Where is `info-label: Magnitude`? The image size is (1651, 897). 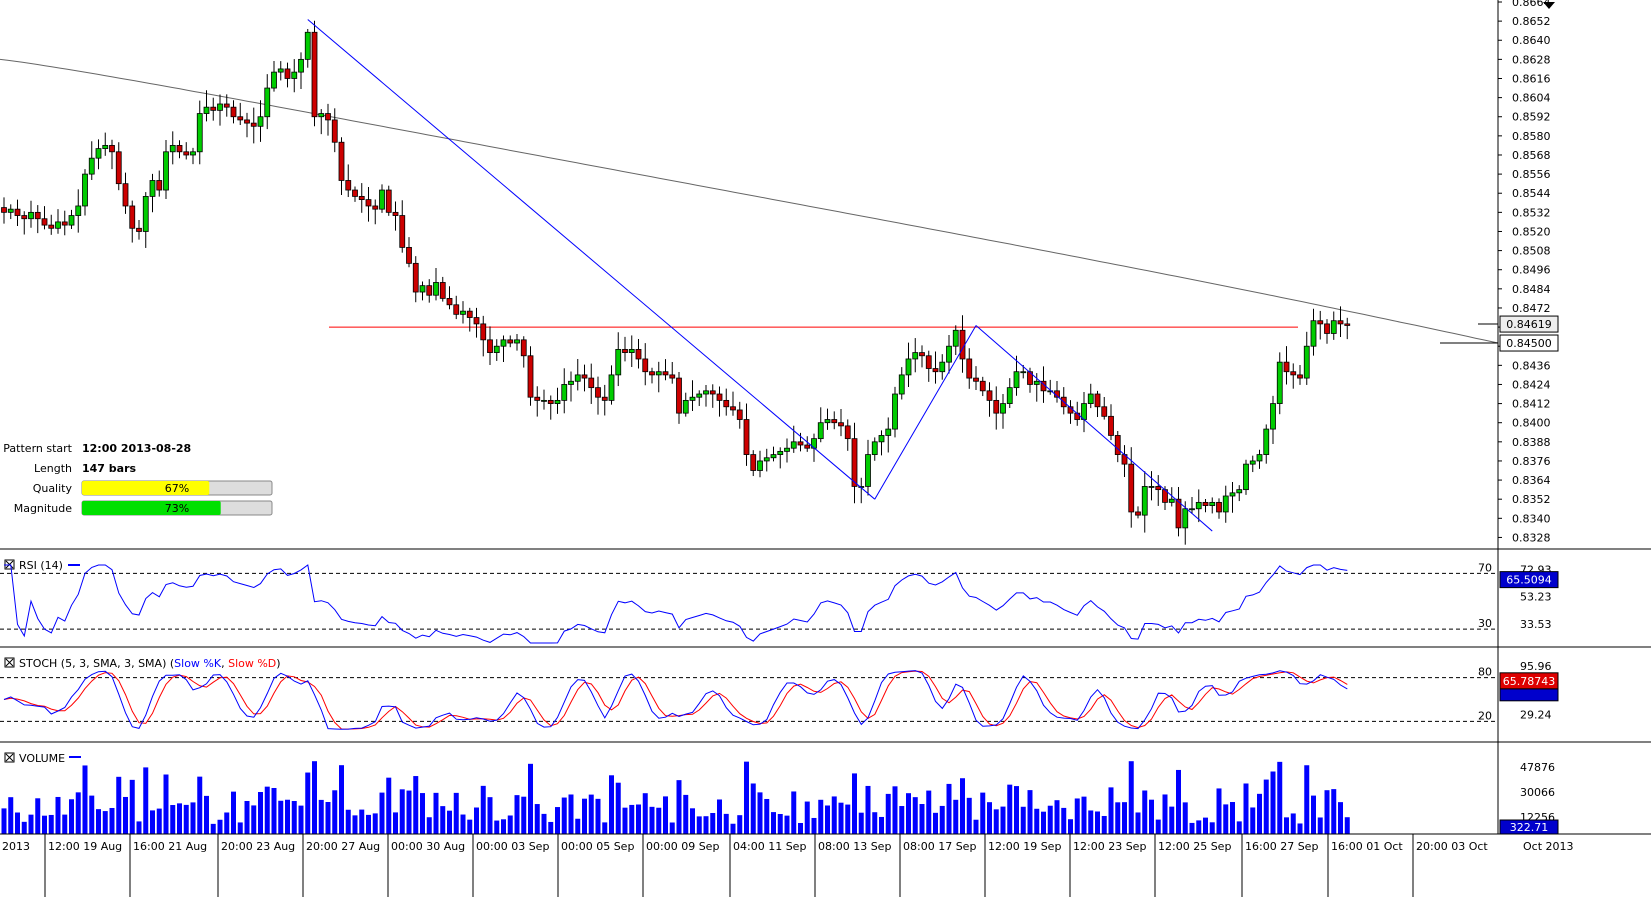
info-label: Magnitude is located at coordinates (43, 508).